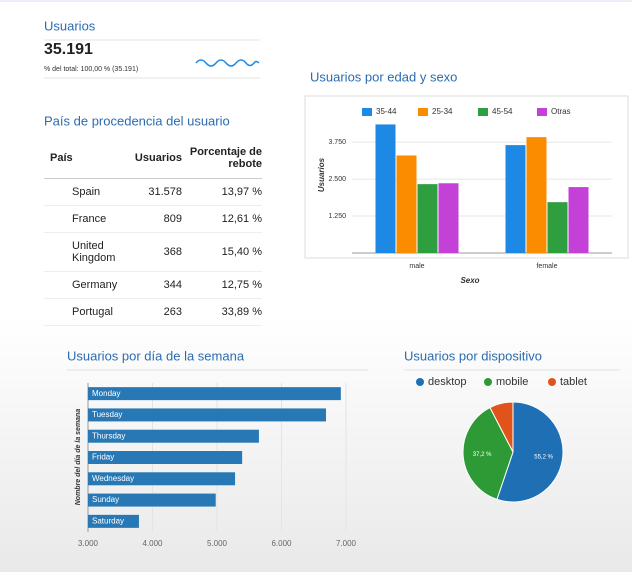  Describe the element at coordinates (108, 435) in the screenshot. I see `category-label: Thursday` at that location.